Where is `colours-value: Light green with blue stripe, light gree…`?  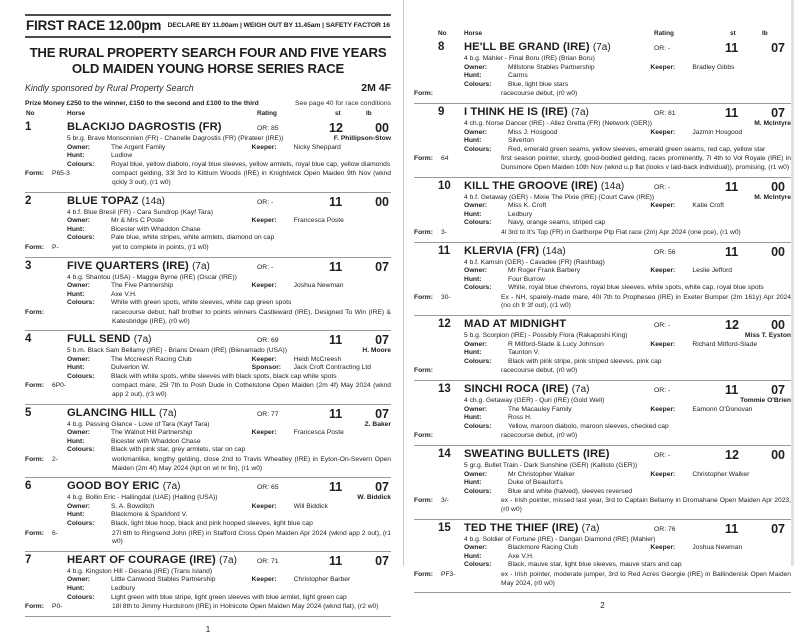 colours-value: Light green with blue stripe, light gree… is located at coordinates (229, 597).